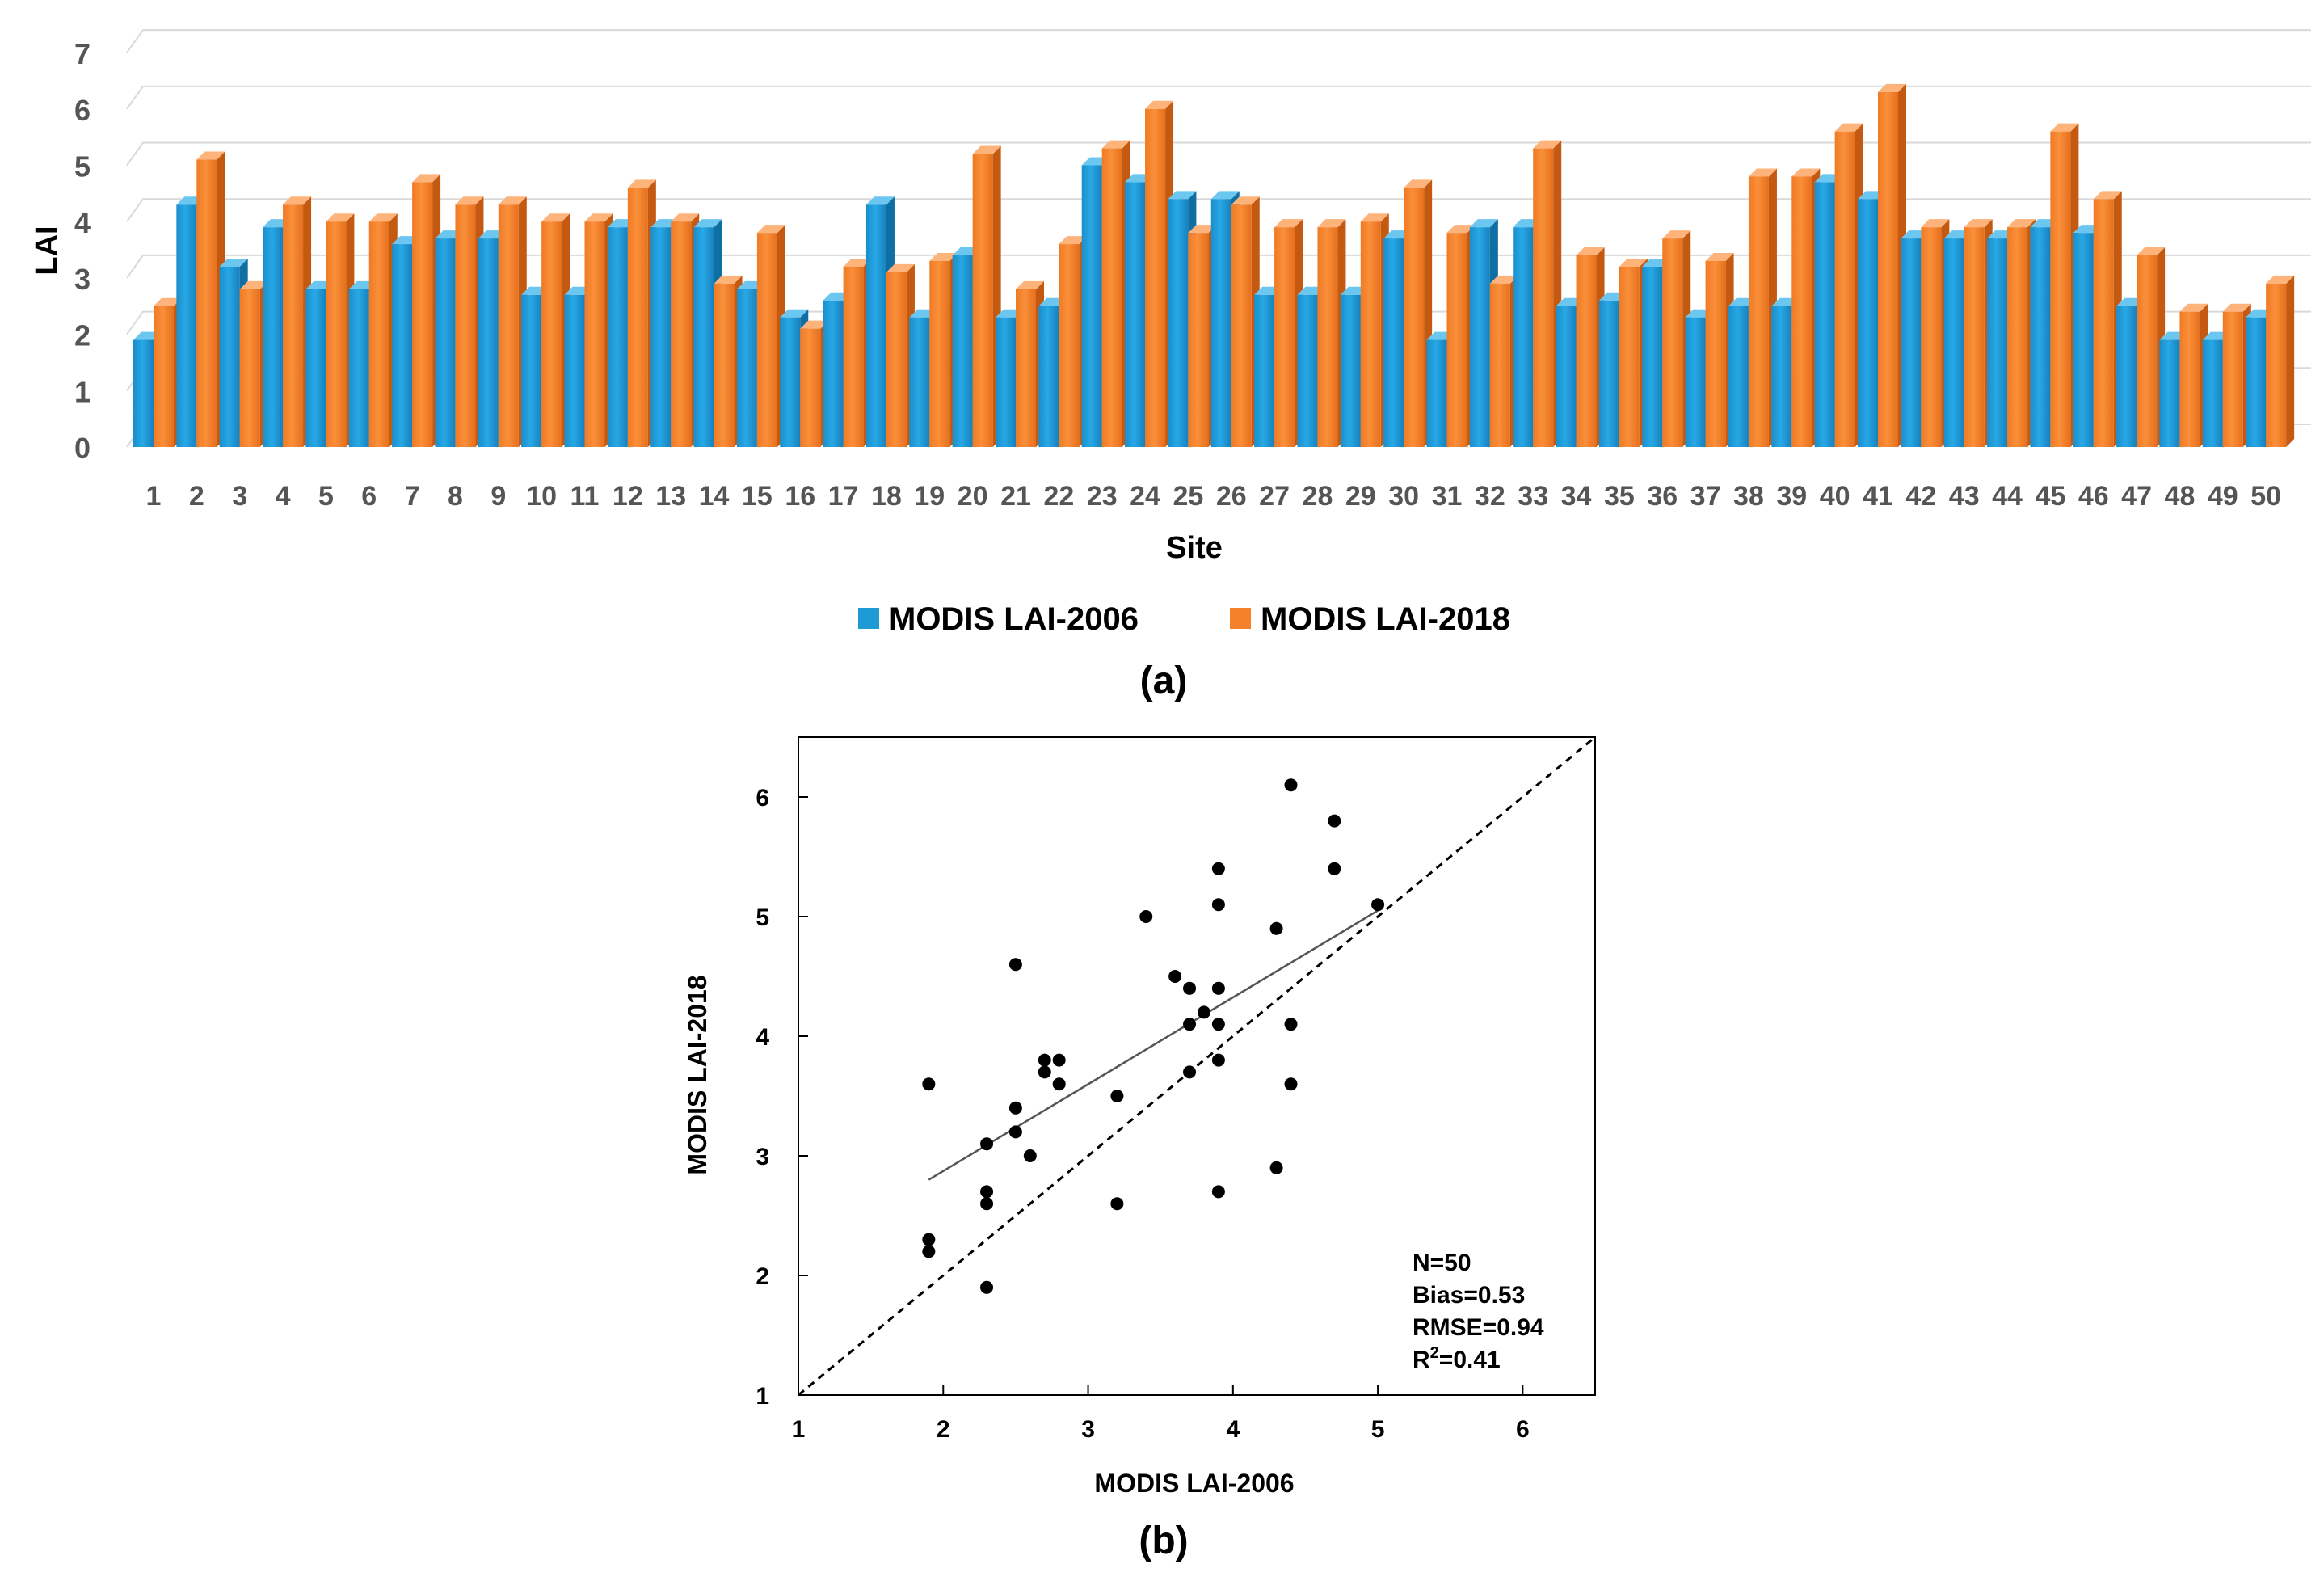  What do you see at coordinates (1231, 496) in the screenshot?
I see `bar-x-tick-label: 26` at bounding box center [1231, 496].